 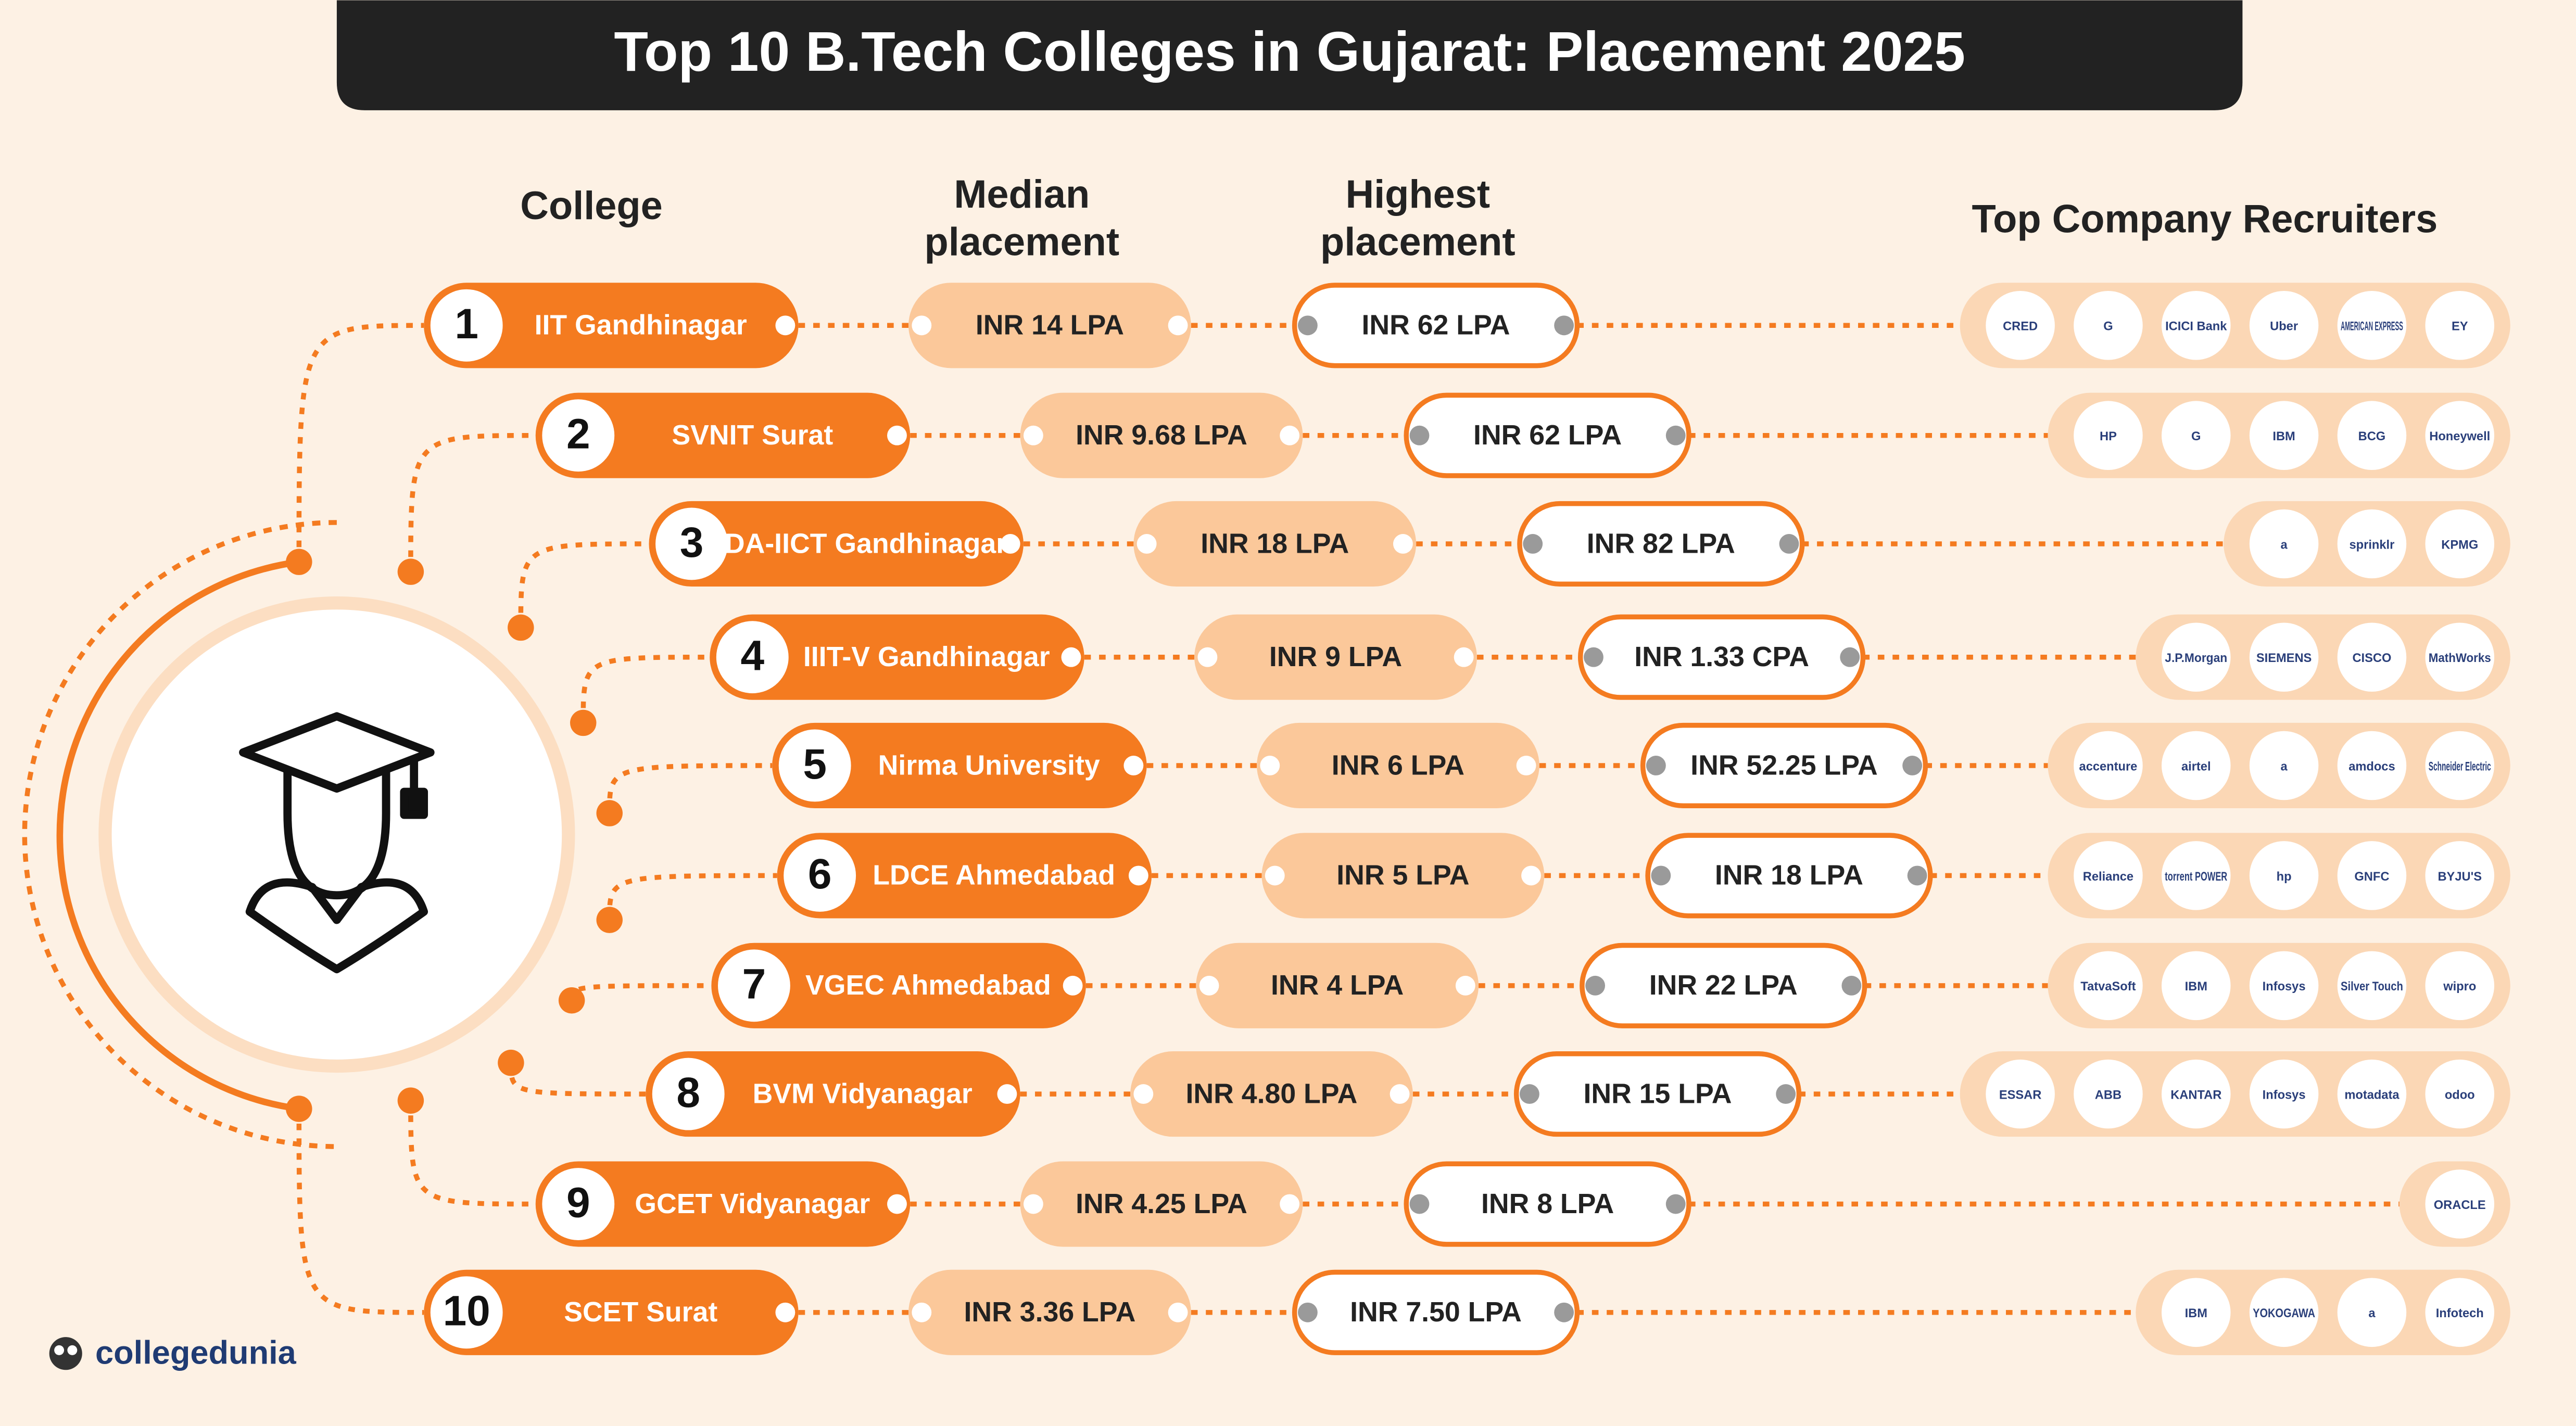 I want to click on recruiter-name: odoo, so click(x=2460, y=1095).